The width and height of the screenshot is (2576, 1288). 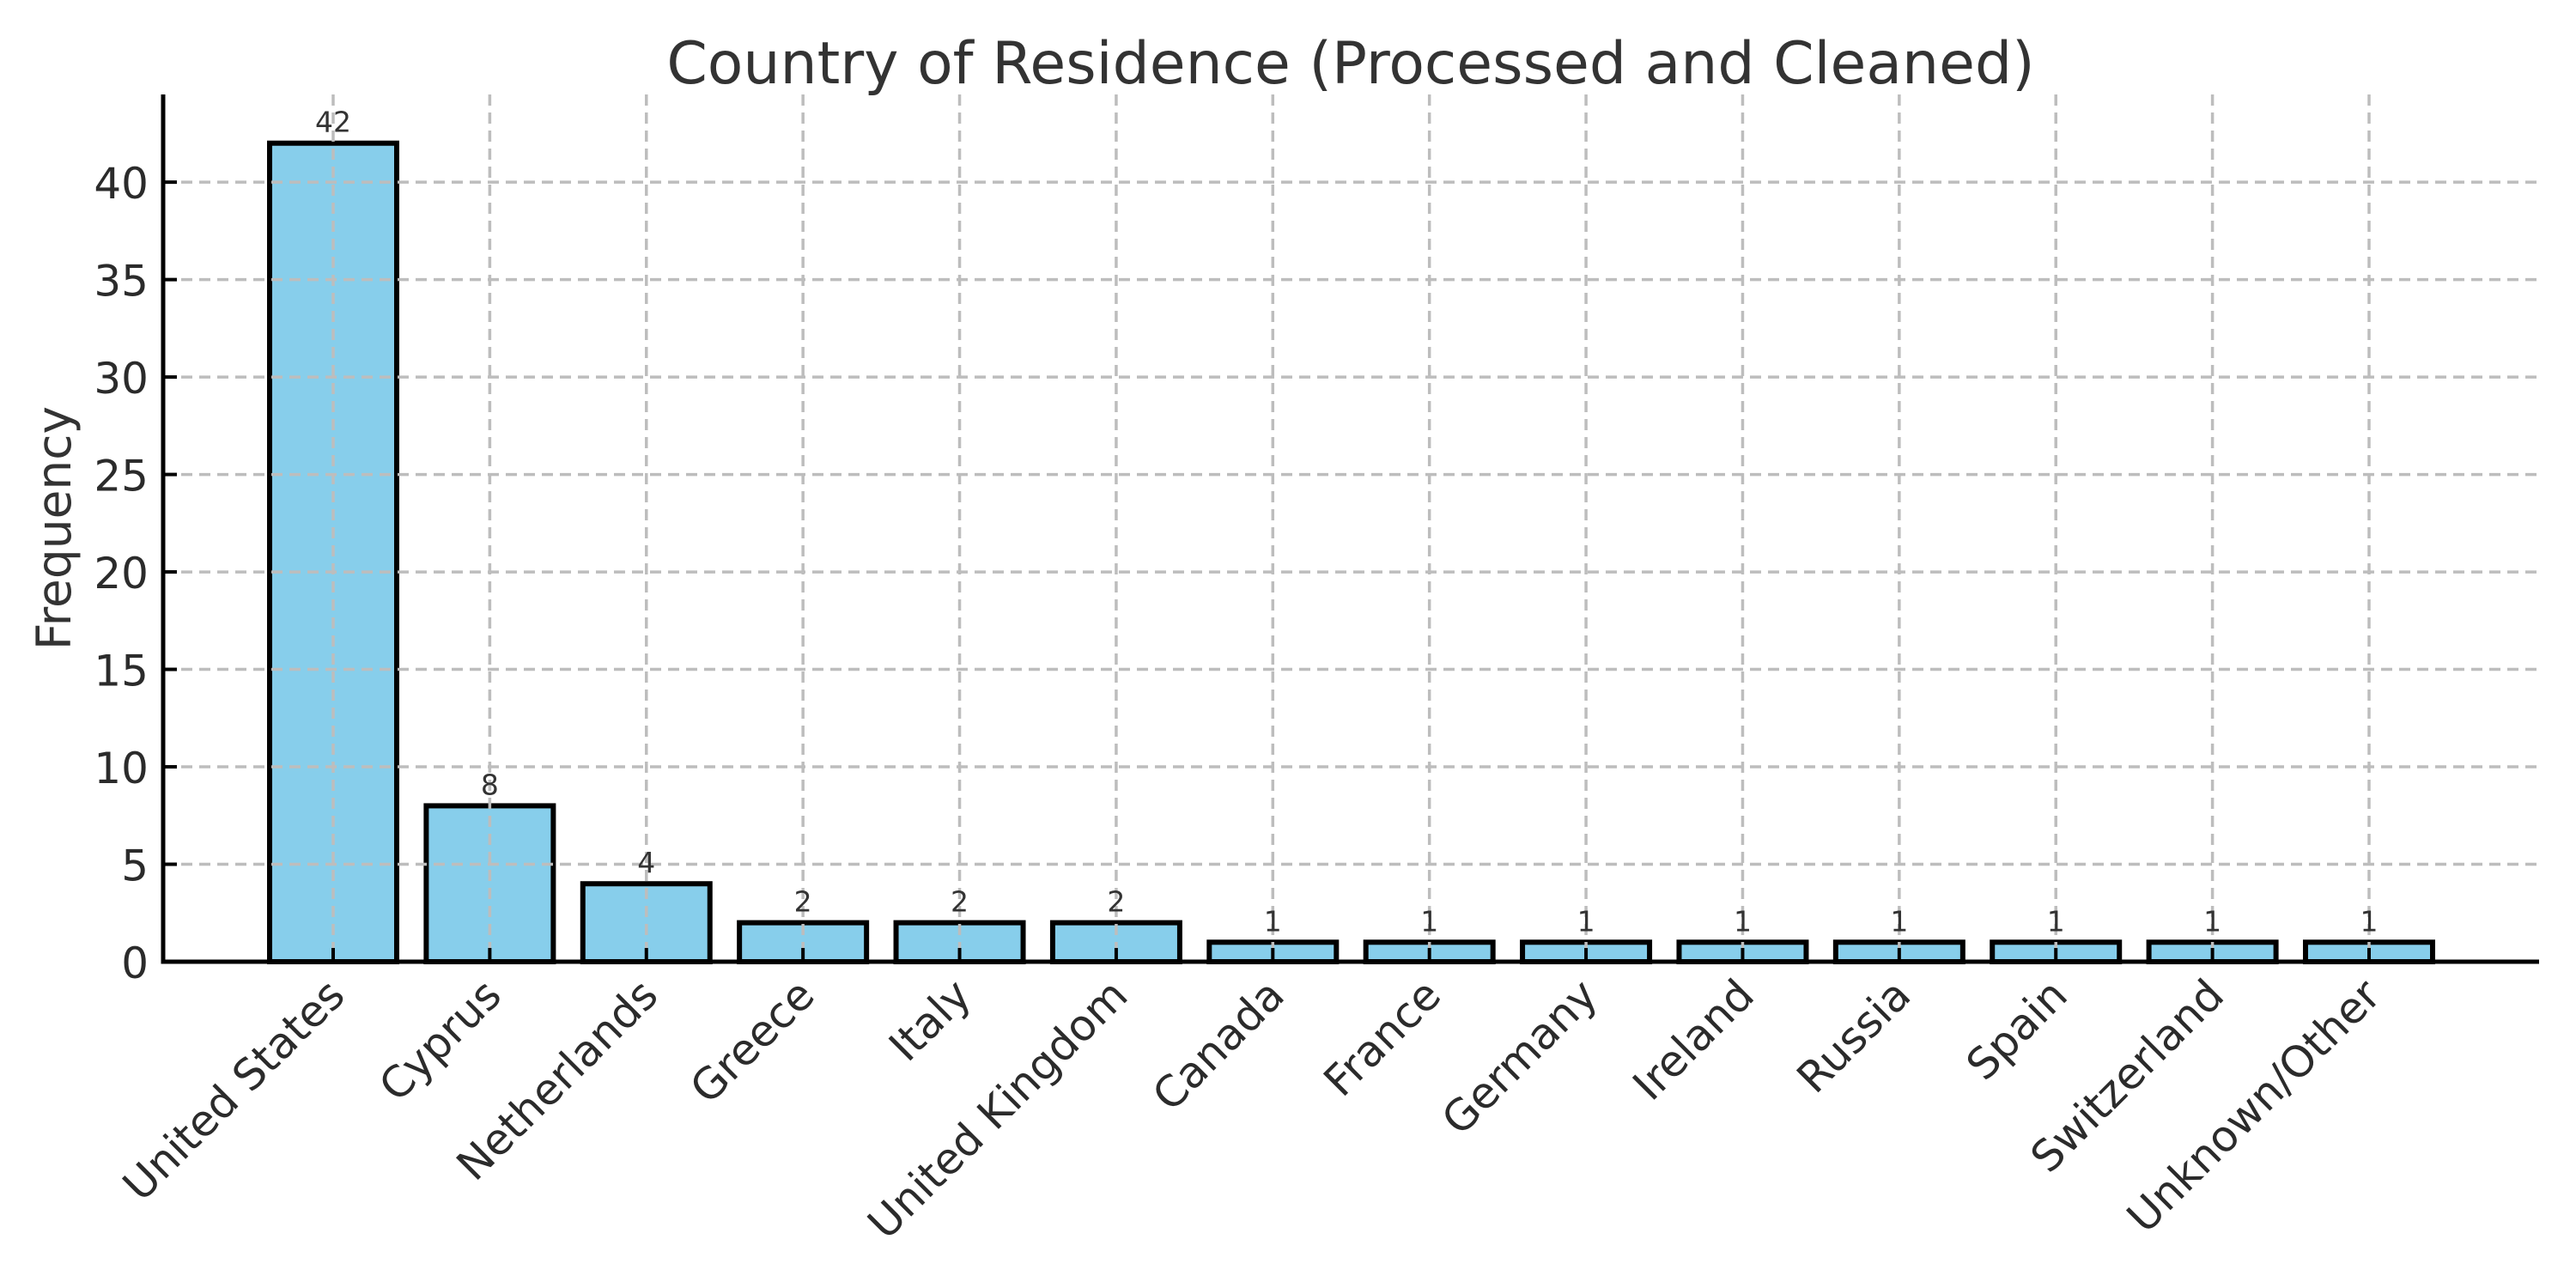 What do you see at coordinates (753, 1041) in the screenshot?
I see `x-tick-label-greece: Greece` at bounding box center [753, 1041].